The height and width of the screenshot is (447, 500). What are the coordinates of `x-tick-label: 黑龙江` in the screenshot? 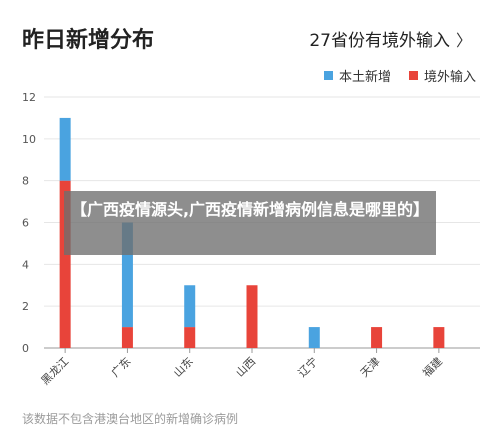 It's located at (55, 371).